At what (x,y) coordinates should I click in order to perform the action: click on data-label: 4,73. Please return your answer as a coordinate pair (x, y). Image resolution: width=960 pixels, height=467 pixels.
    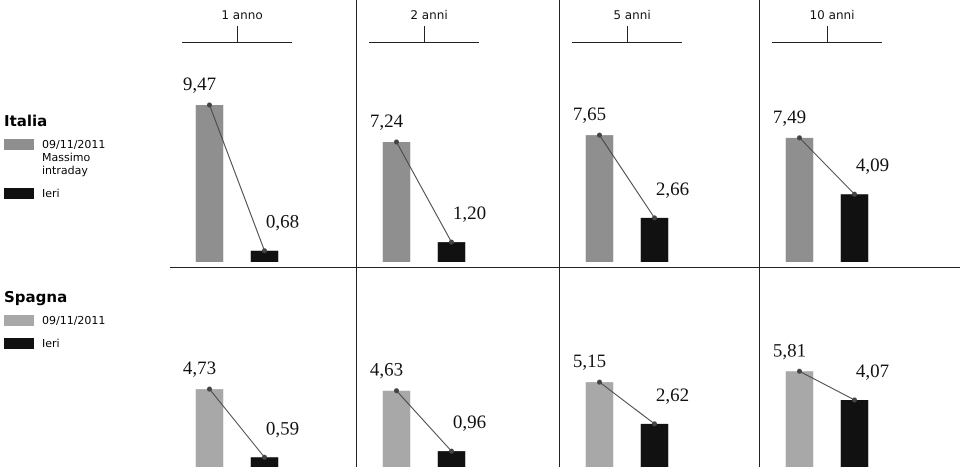
    Looking at the image, I should click on (199, 369).